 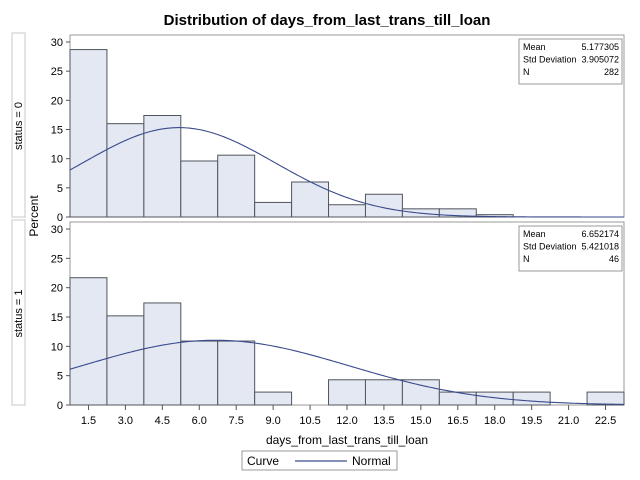 I want to click on stats-inset: Mean 6.652174 Std Deviation 5.421018 N 46, so click(x=570, y=248).